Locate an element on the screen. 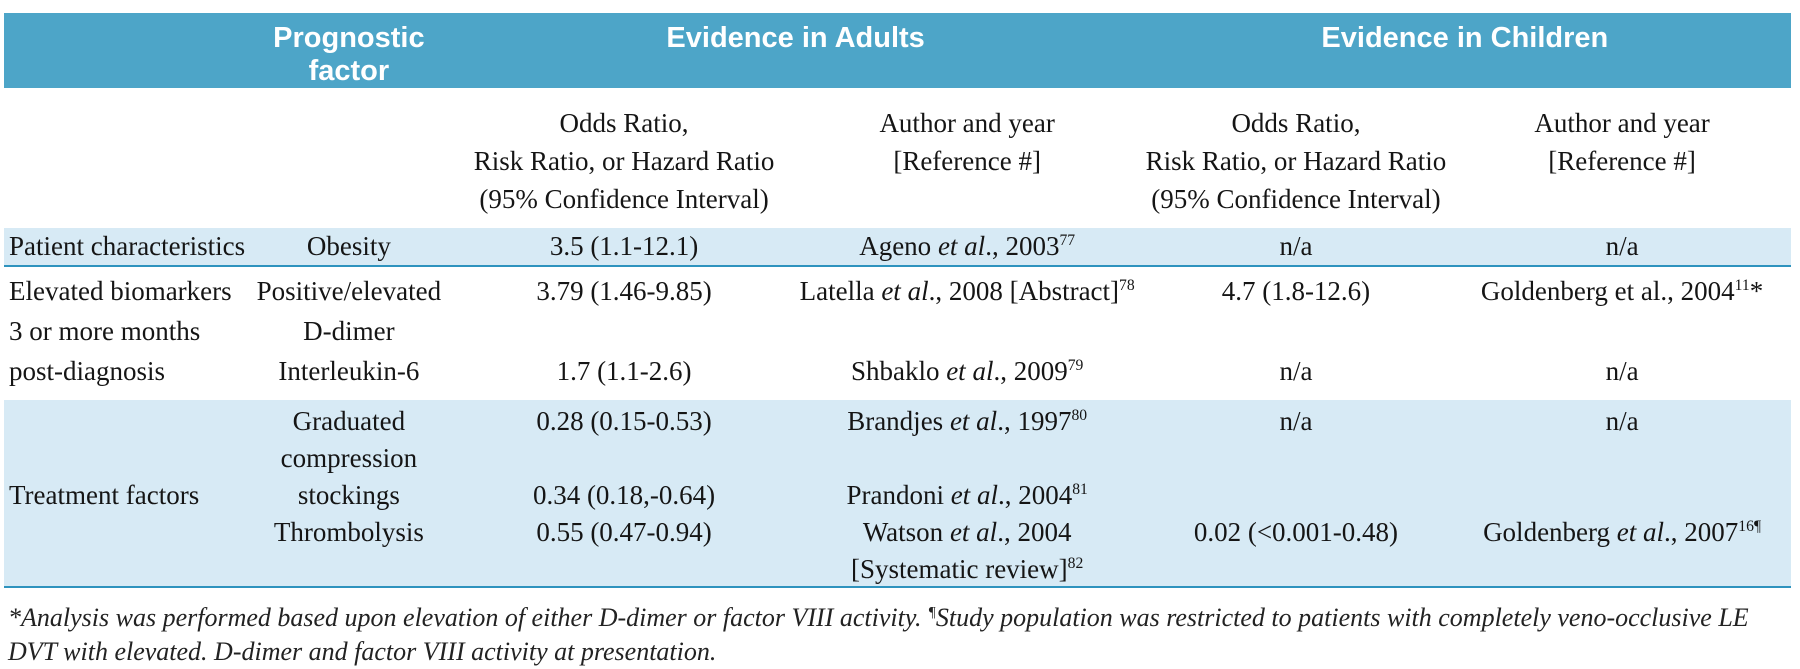 The image size is (1800, 669). factor-cell: Interleukin-6 is located at coordinates (349, 371).